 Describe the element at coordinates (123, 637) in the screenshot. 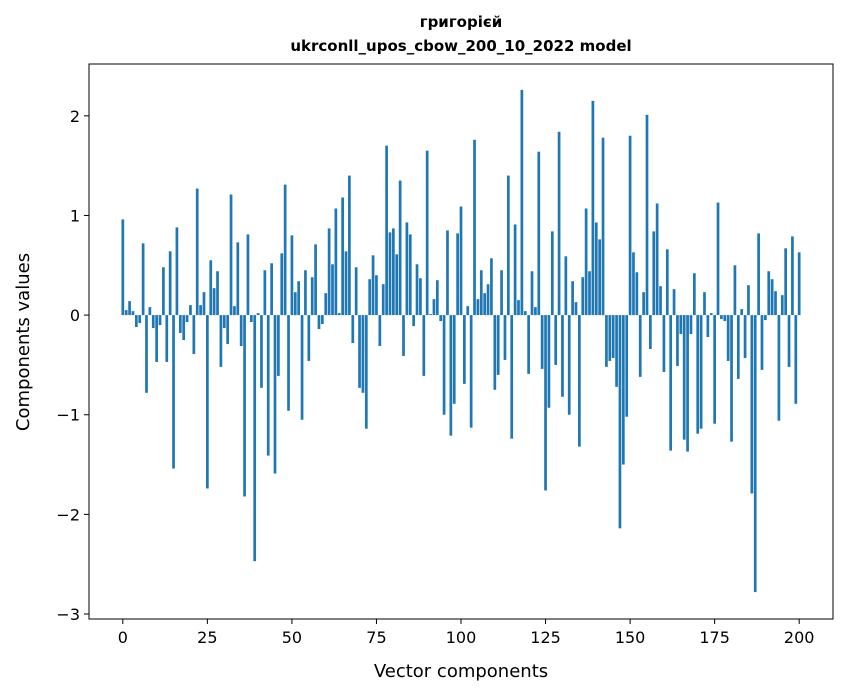

I see `x-tick-label: 0` at that location.